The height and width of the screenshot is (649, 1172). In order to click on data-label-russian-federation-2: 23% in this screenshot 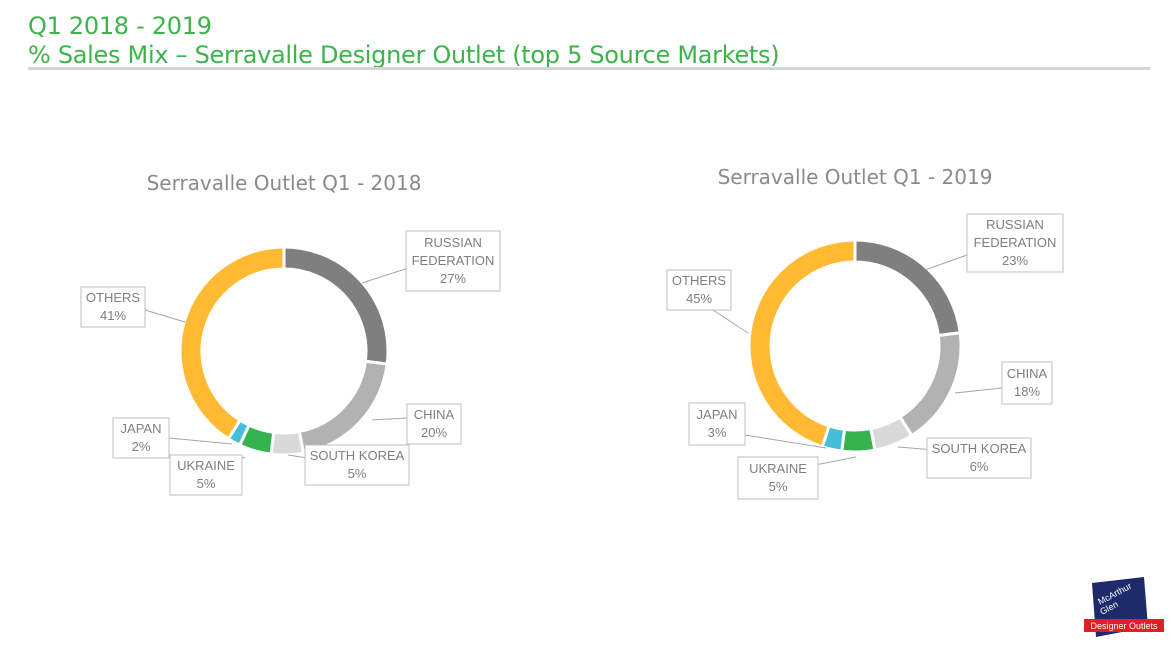, I will do `click(1015, 260)`.